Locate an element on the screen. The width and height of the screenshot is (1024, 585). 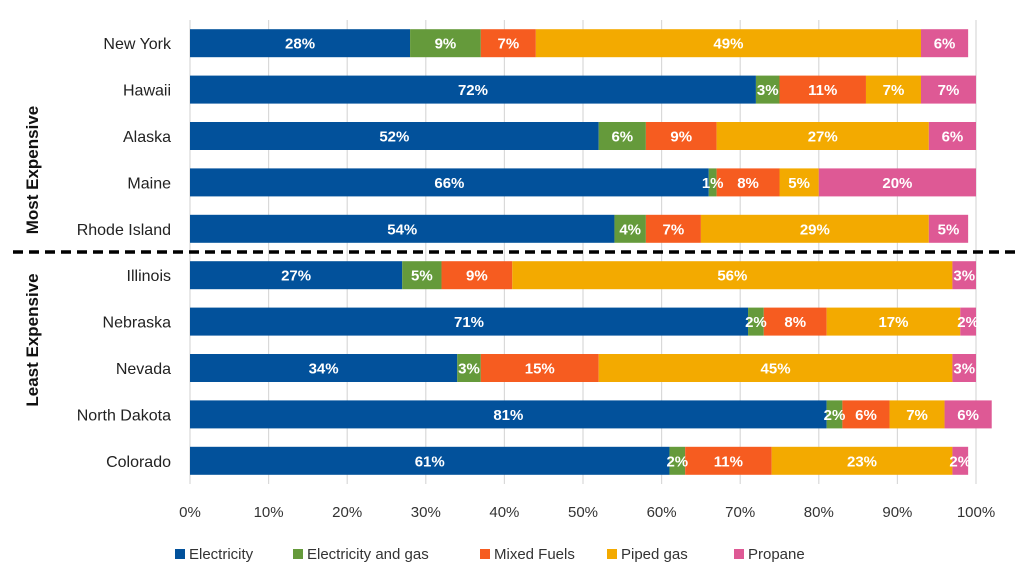
data-label-nebraska-electricity-and-gas: 2% is located at coordinates (756, 322).